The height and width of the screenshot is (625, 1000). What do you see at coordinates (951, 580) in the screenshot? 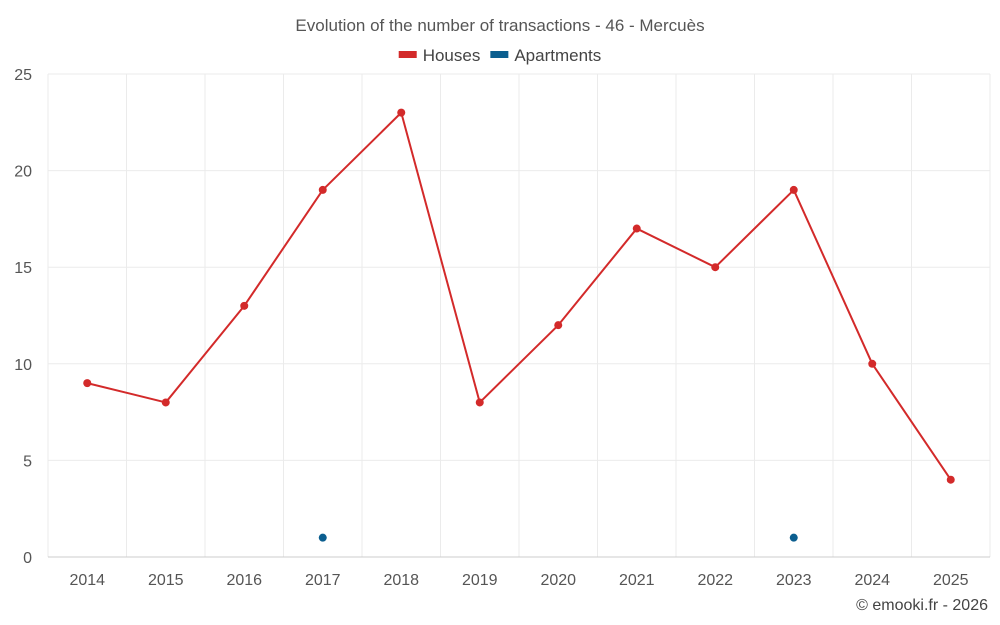
I see `x-tick-label-2025: 2025` at bounding box center [951, 580].